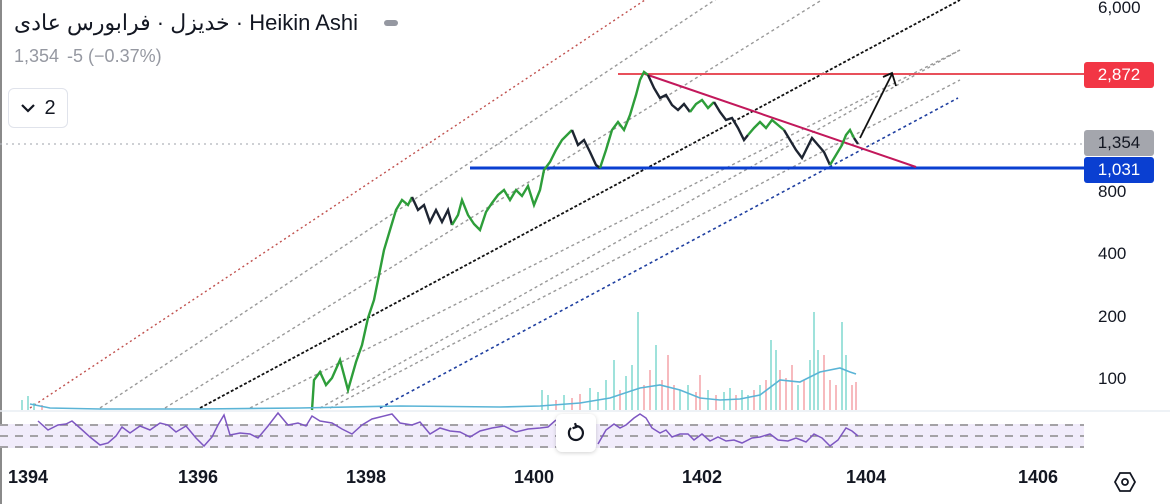 This screenshot has height=504, width=1170. What do you see at coordinates (391, 23) in the screenshot?
I see `eye-toggle-icon` at bounding box center [391, 23].